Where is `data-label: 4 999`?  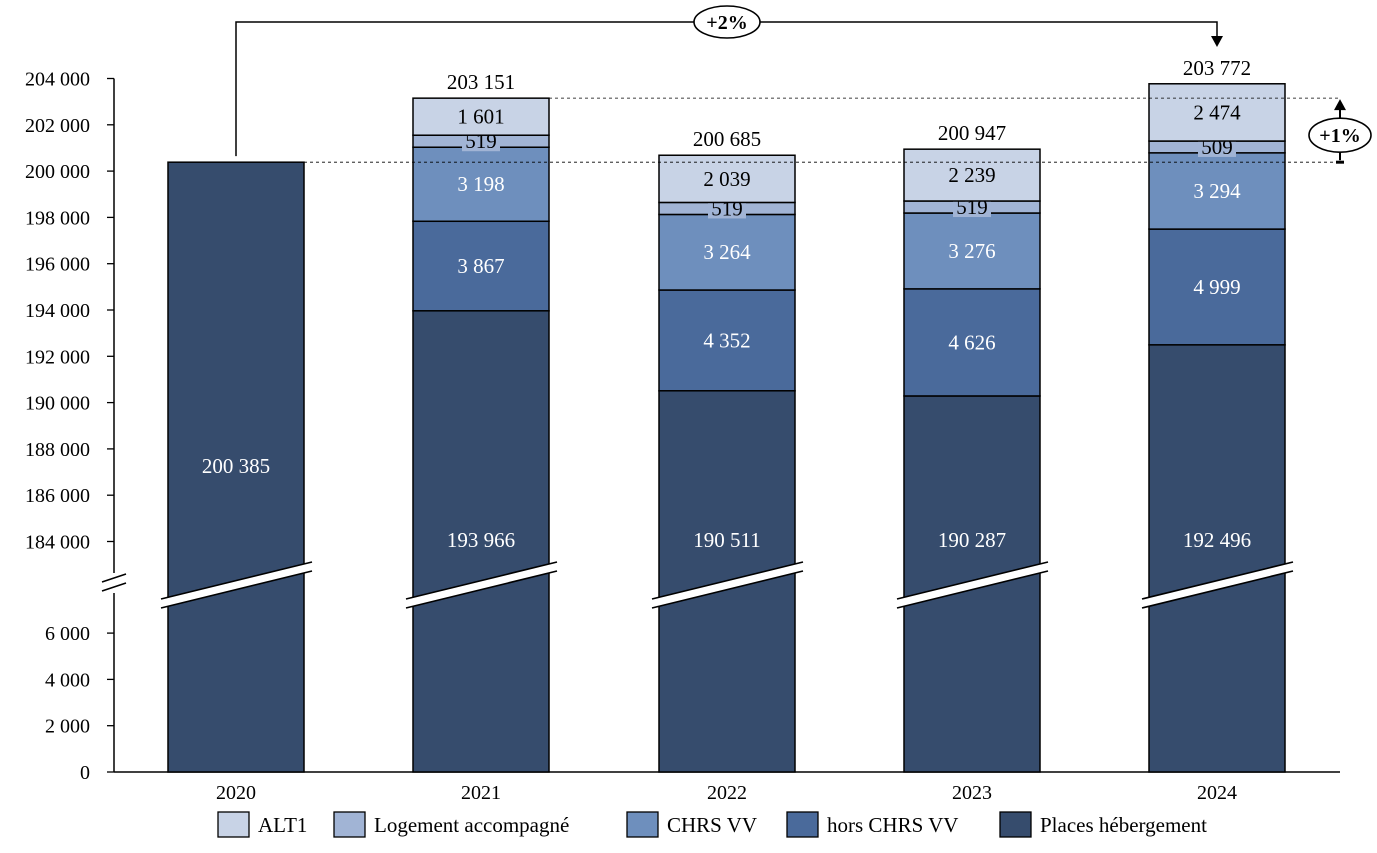
data-label: 4 999 is located at coordinates (1216, 287).